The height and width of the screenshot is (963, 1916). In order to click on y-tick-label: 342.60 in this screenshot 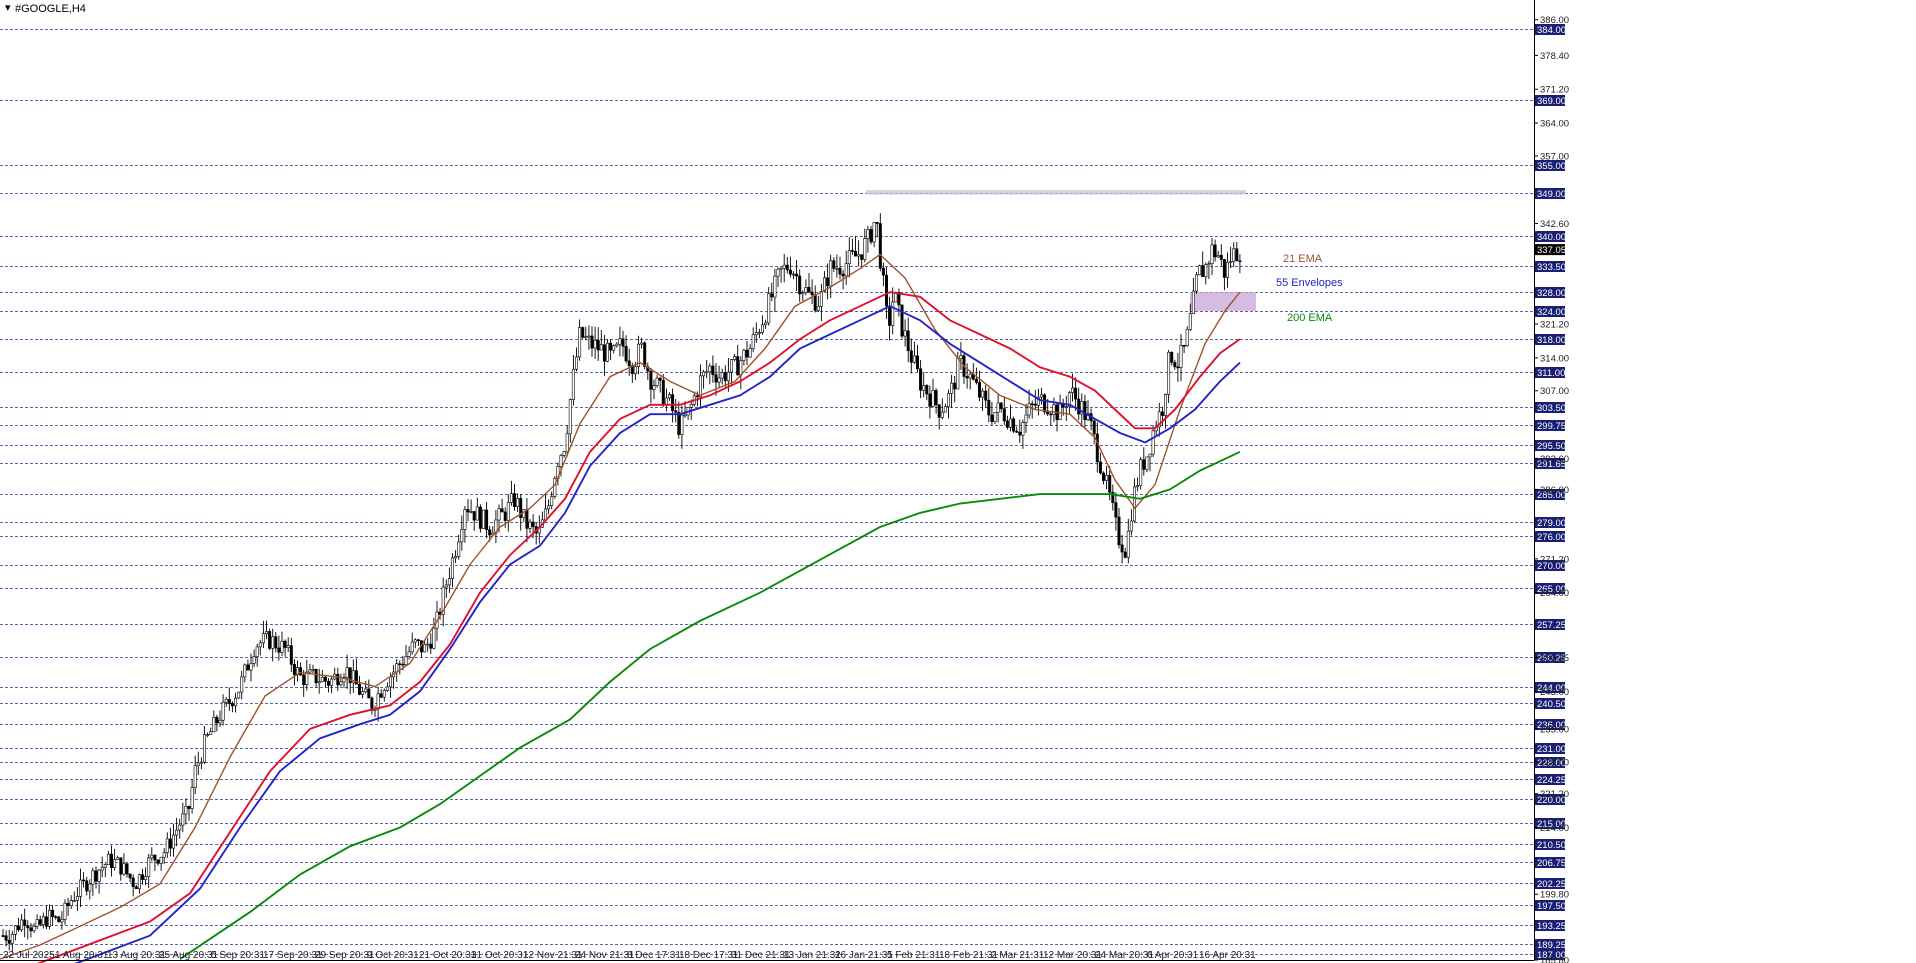, I will do `click(1554, 224)`.